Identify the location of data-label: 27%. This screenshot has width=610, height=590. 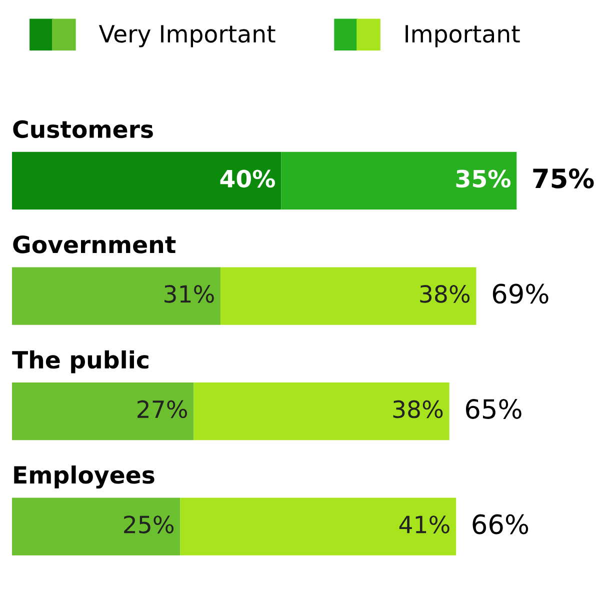
(162, 409).